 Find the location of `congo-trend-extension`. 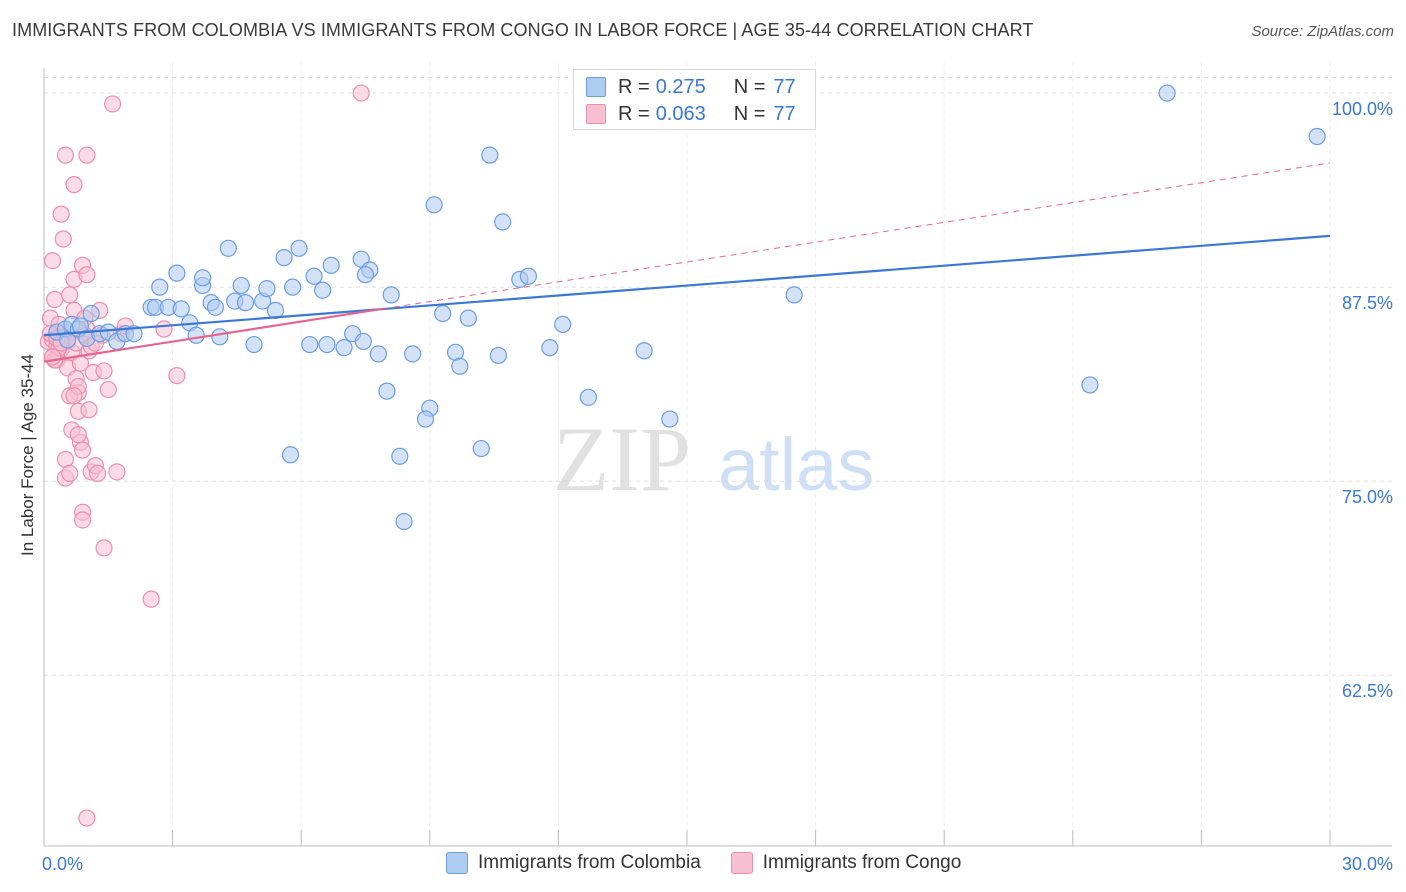

congo-trend-extension is located at coordinates (856, 236).